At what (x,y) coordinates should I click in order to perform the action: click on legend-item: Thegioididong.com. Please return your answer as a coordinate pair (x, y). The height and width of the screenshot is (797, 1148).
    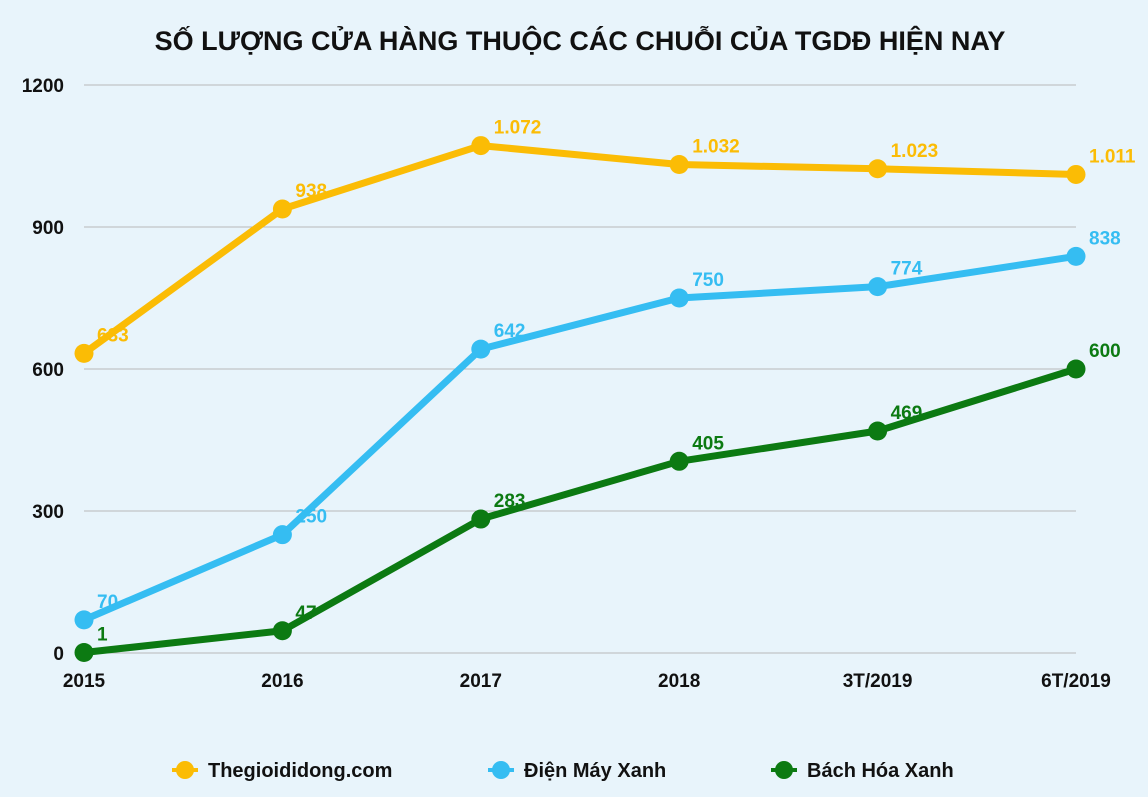
    Looking at the image, I should click on (282, 771).